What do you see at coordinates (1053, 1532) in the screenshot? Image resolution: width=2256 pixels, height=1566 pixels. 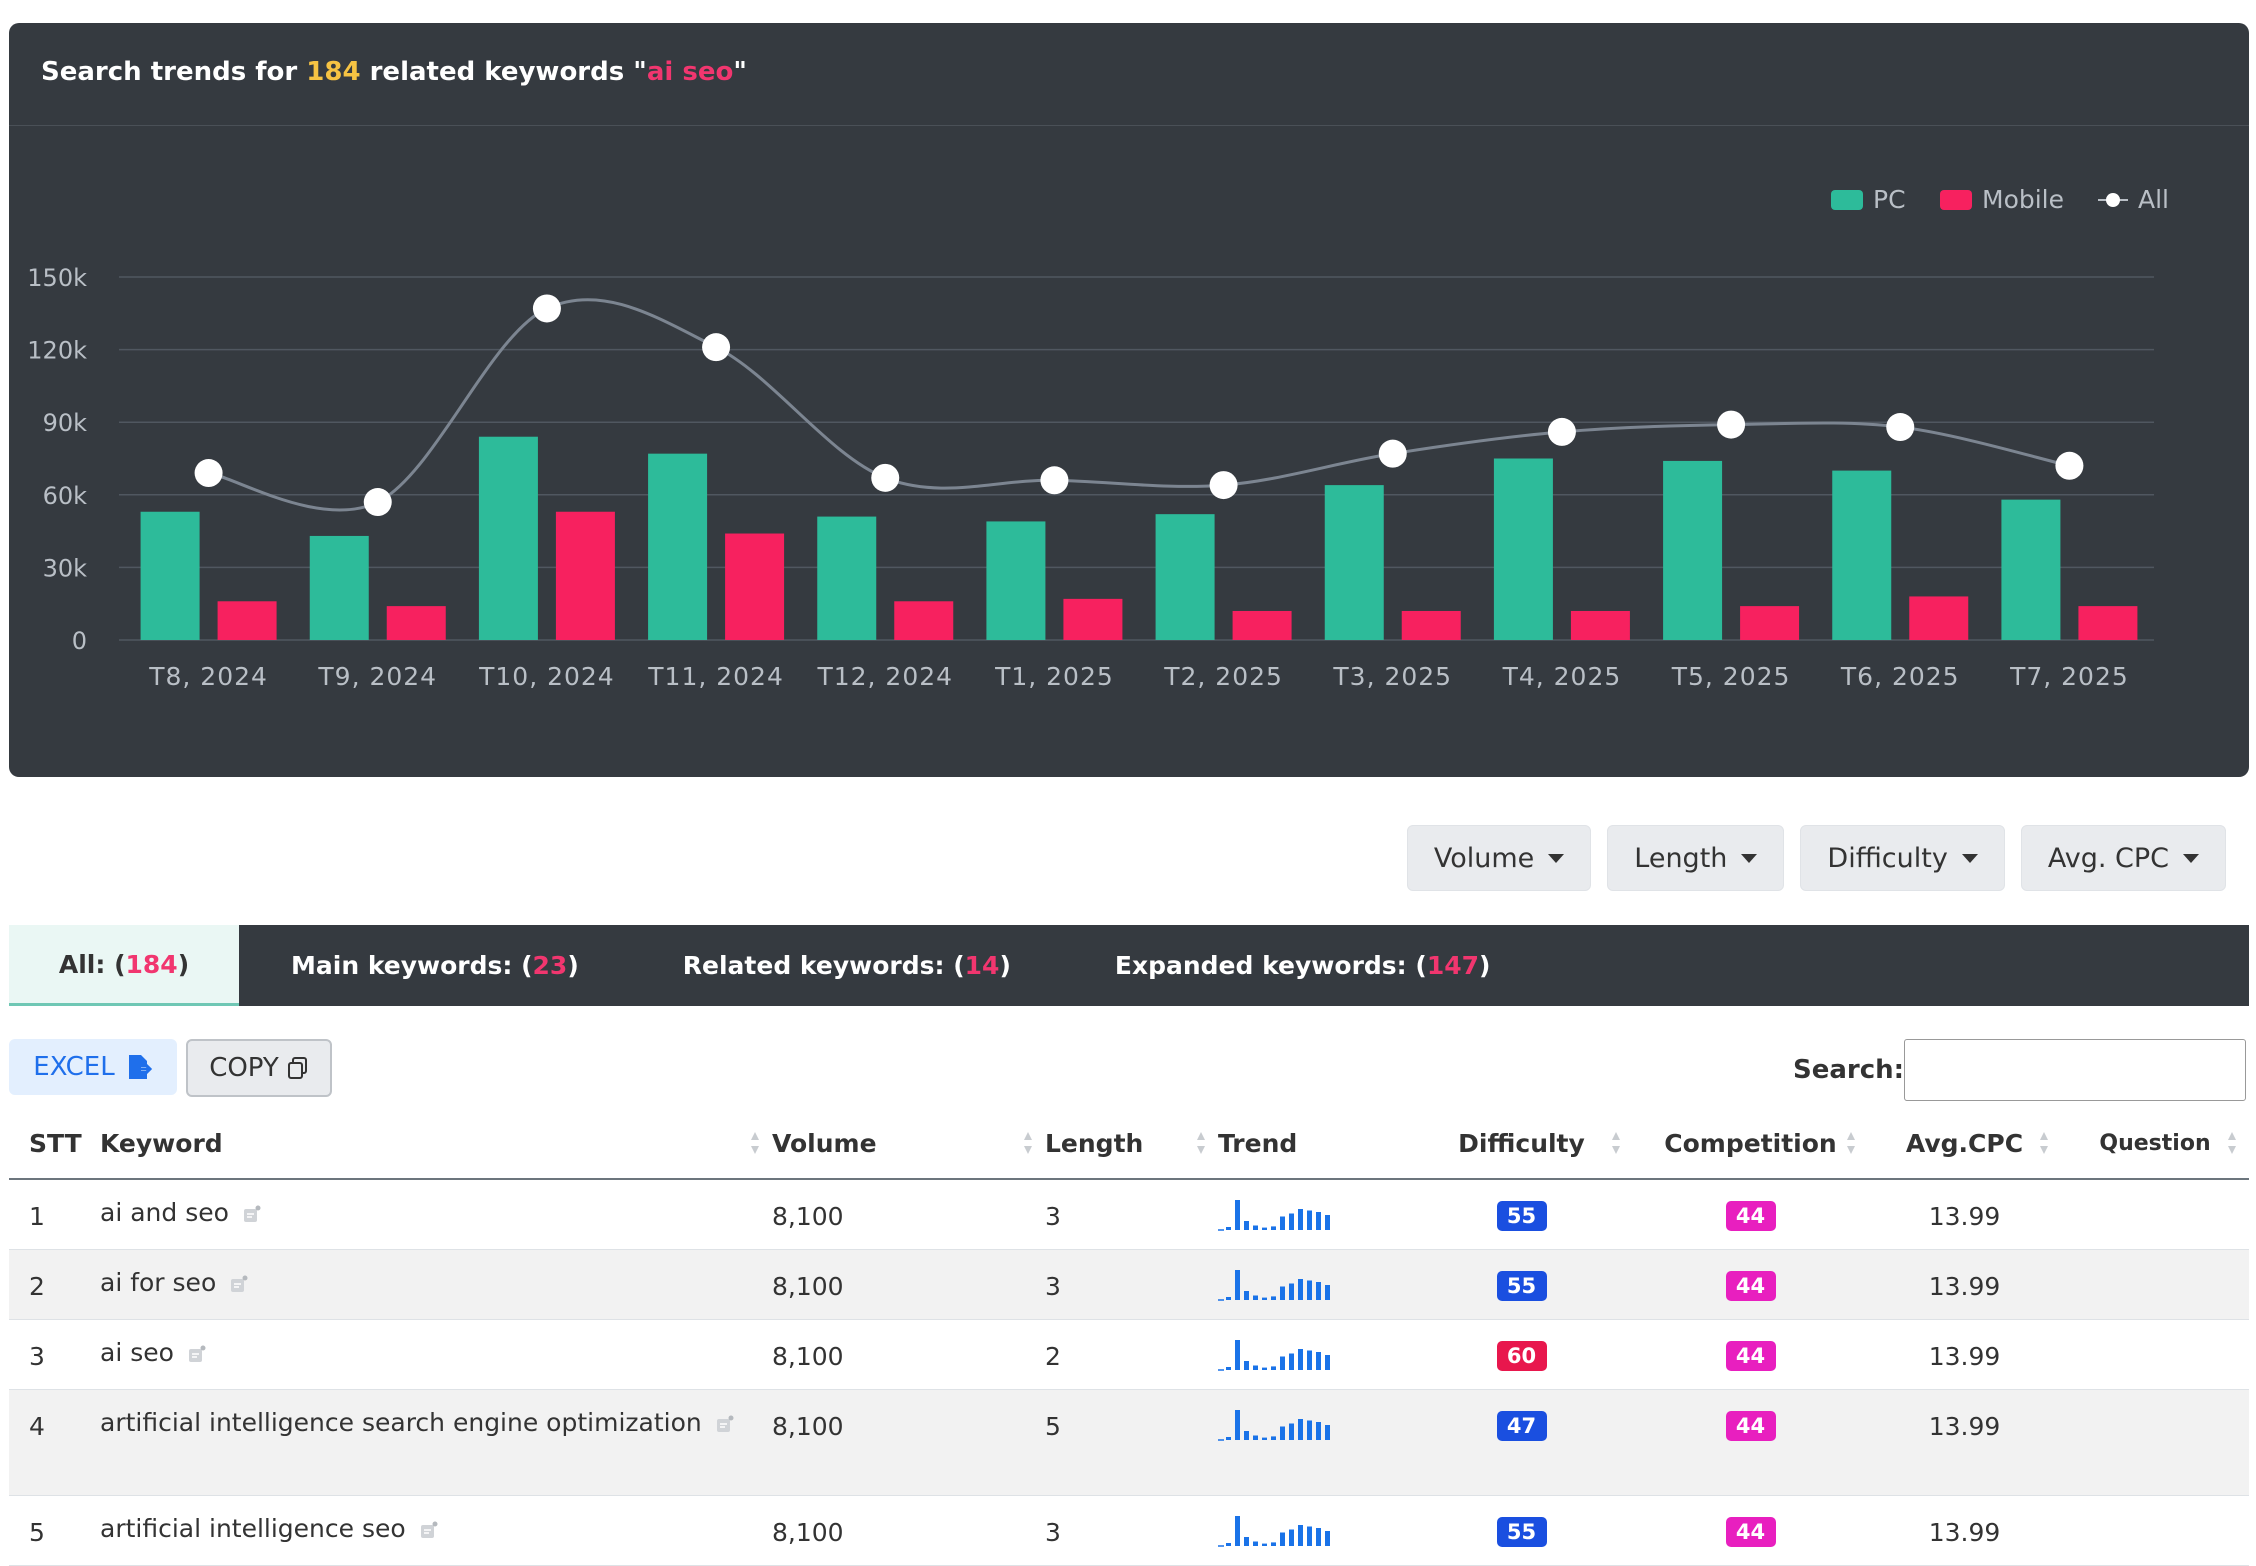 I see `row-length: 3` at bounding box center [1053, 1532].